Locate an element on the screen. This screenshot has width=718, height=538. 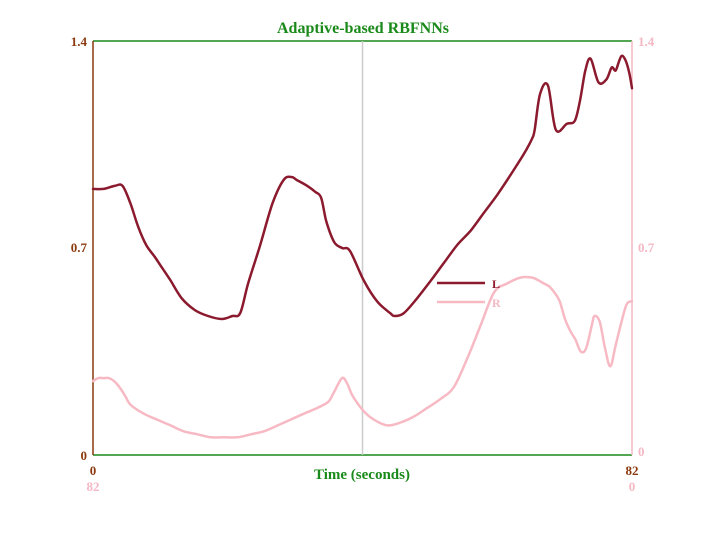
right-y-tick-mid: 0.7 is located at coordinates (646, 247).